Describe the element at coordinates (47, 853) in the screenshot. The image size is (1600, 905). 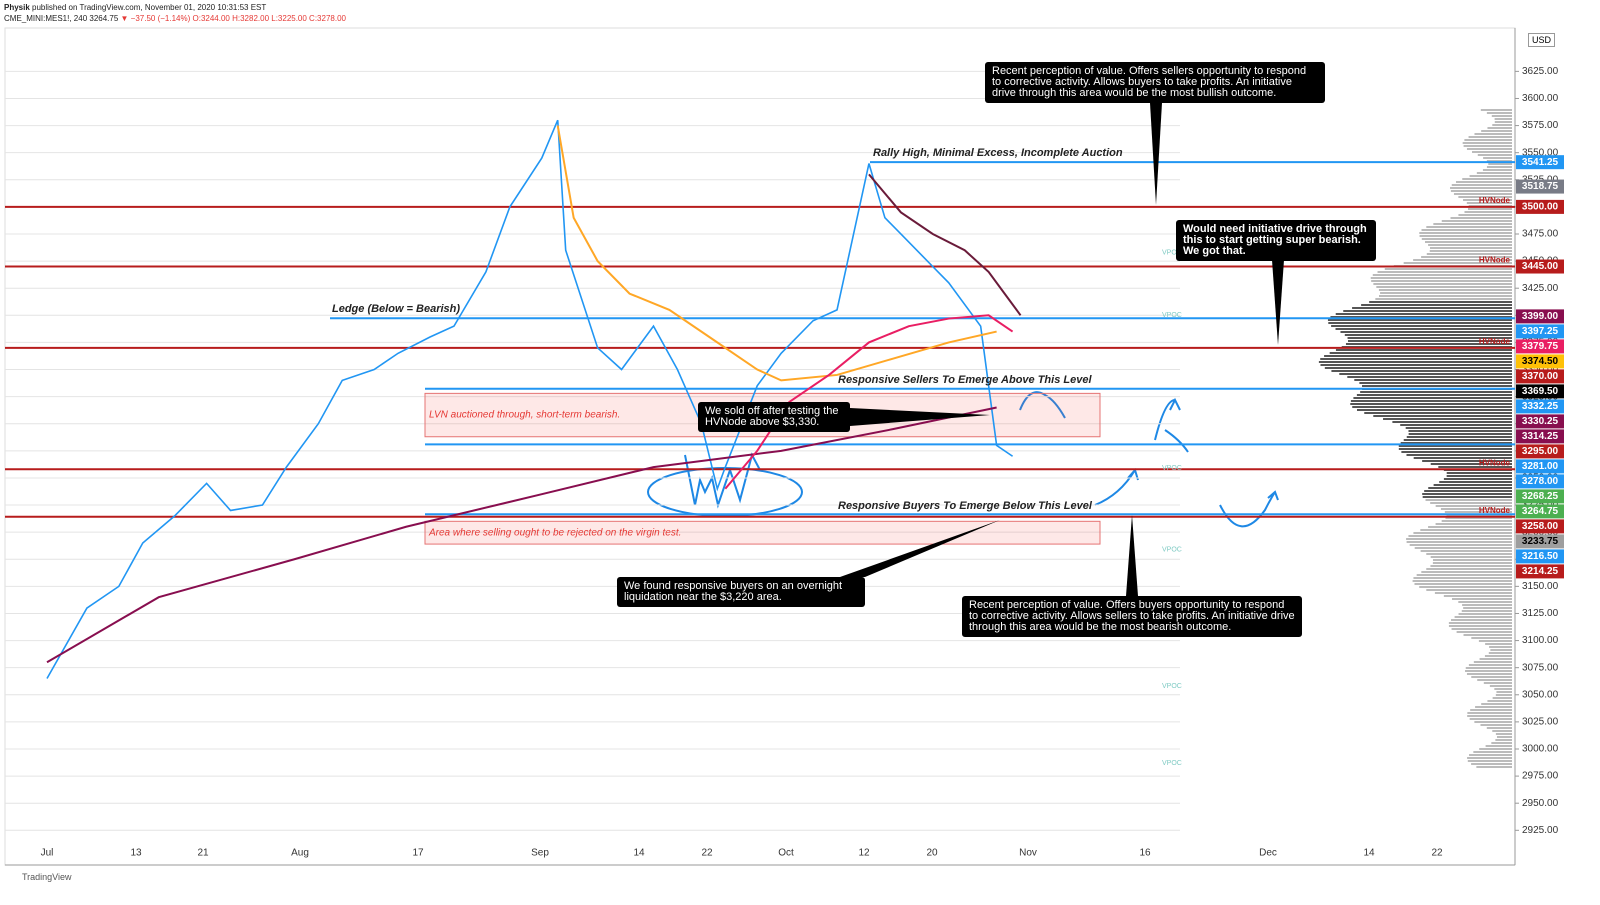
I see `x-tick-label: Jul` at that location.